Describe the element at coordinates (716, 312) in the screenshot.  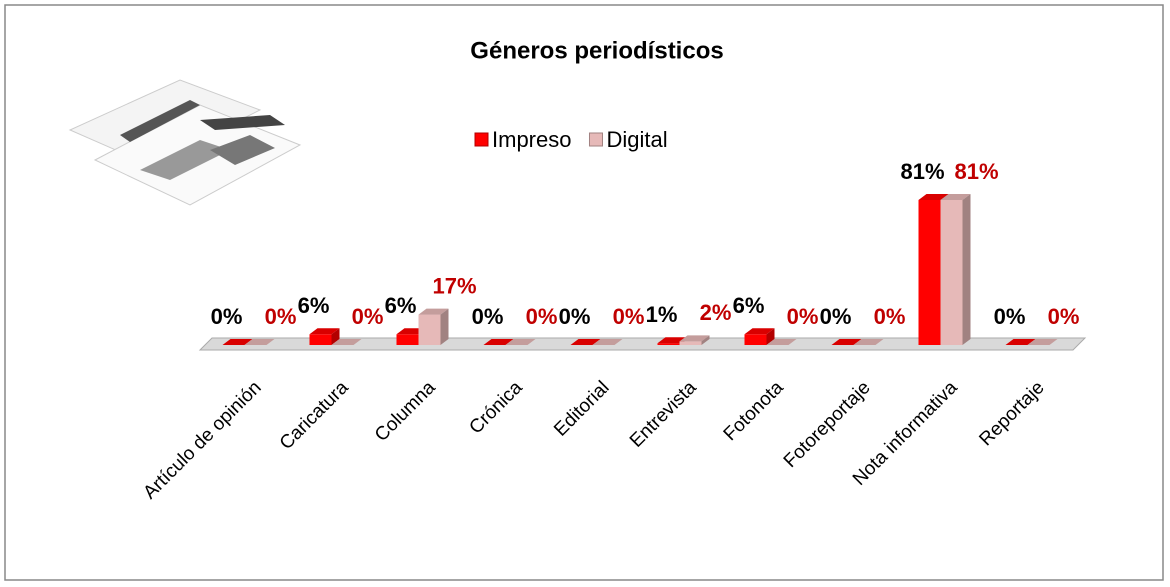
I see `value-label: 2%` at that location.